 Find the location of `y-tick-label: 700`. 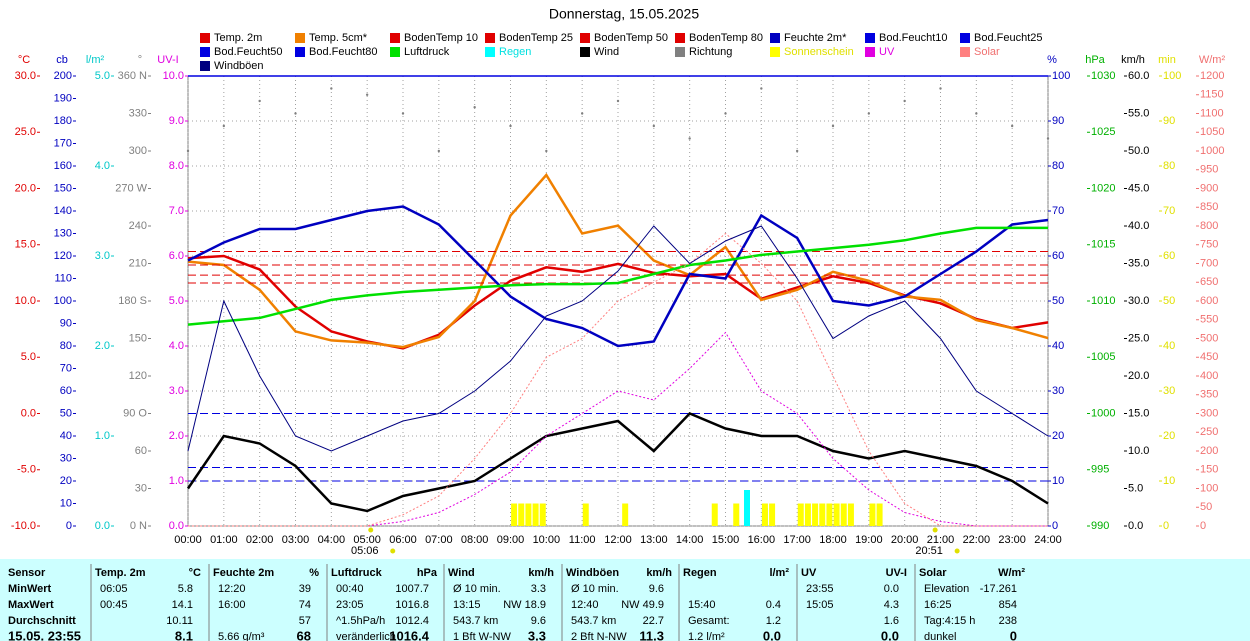

y-tick-label: 700 is located at coordinates (1209, 263).